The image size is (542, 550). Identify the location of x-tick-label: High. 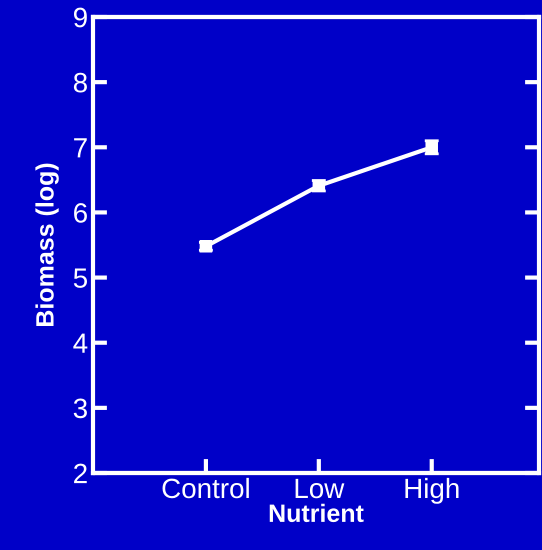
(431, 491).